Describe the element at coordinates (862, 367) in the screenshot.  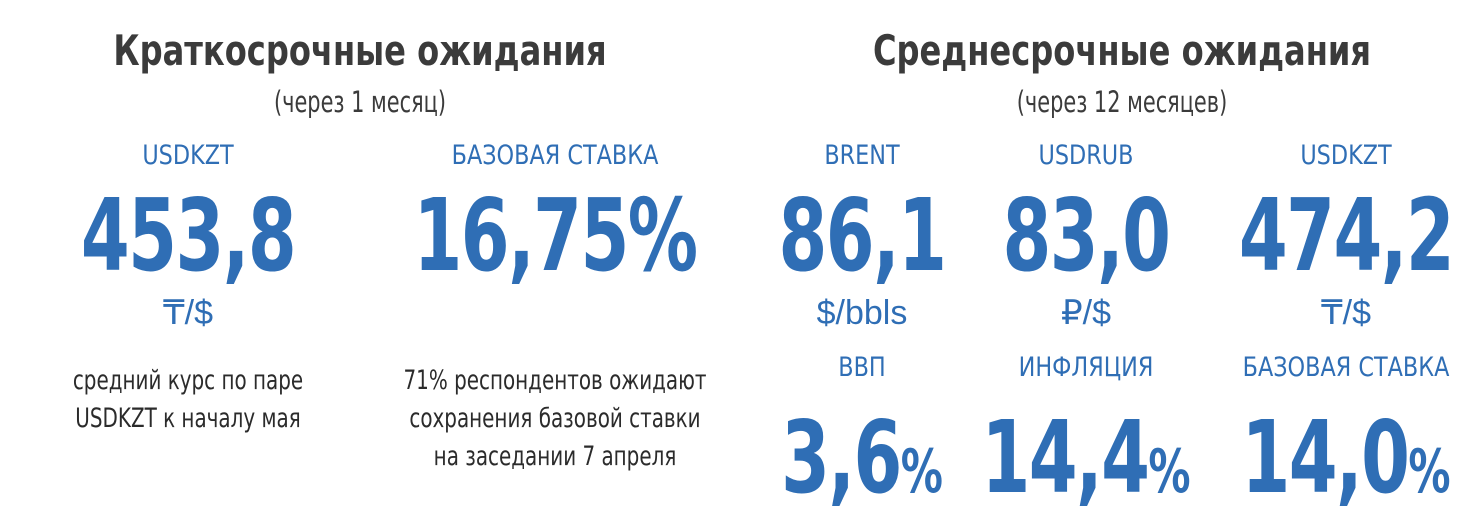
I see `indicator-label: ВВП` at that location.